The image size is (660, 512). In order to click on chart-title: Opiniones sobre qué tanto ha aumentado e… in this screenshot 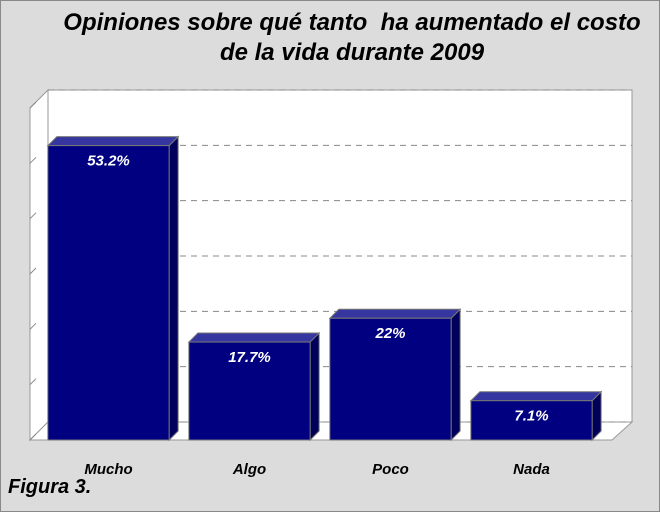, I will do `click(355, 37)`.